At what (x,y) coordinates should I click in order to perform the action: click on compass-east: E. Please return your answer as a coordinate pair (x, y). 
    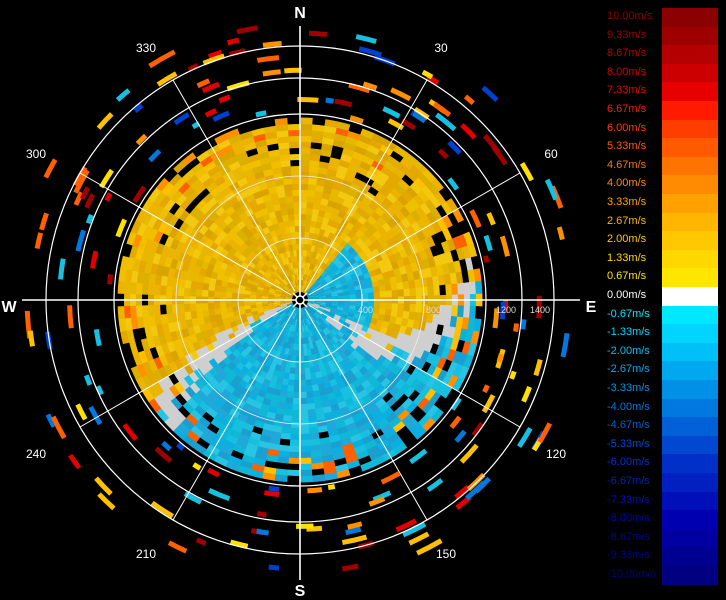
    Looking at the image, I should click on (591, 307).